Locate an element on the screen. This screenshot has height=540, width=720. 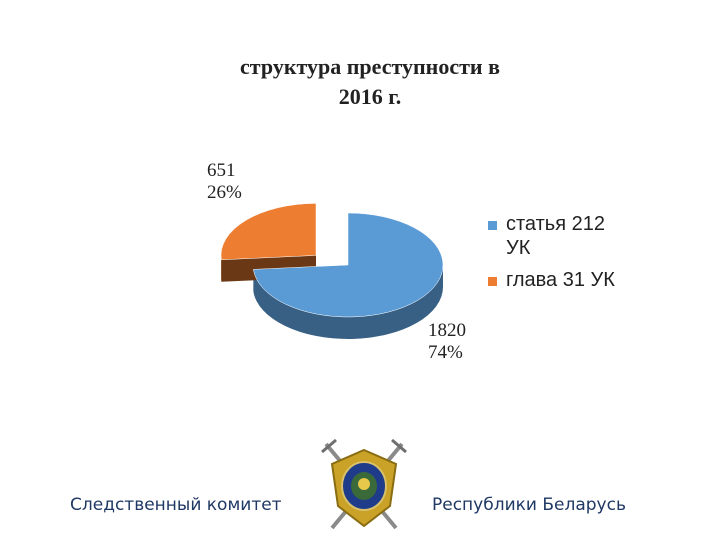
emblem-logo is located at coordinates (364, 484).